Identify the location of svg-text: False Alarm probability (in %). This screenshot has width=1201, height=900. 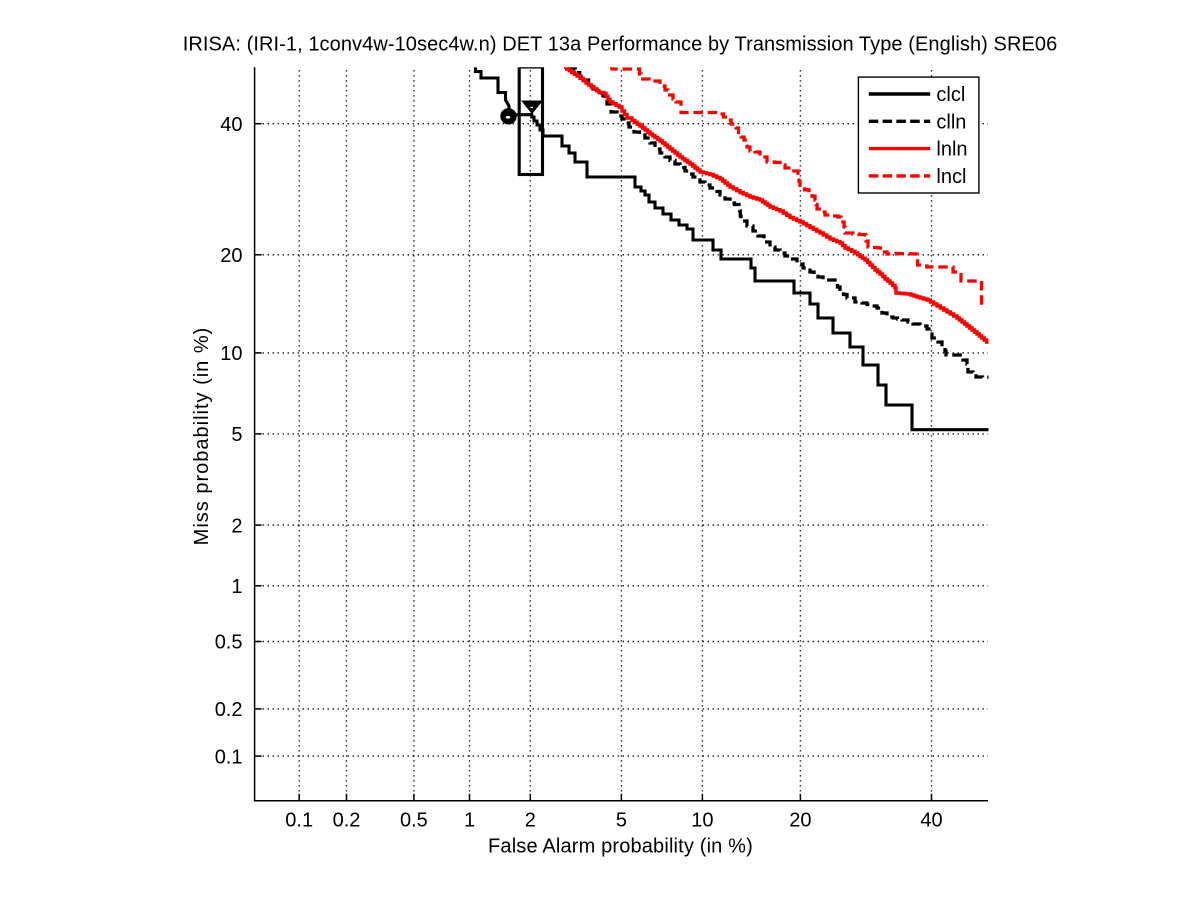
(620, 847).